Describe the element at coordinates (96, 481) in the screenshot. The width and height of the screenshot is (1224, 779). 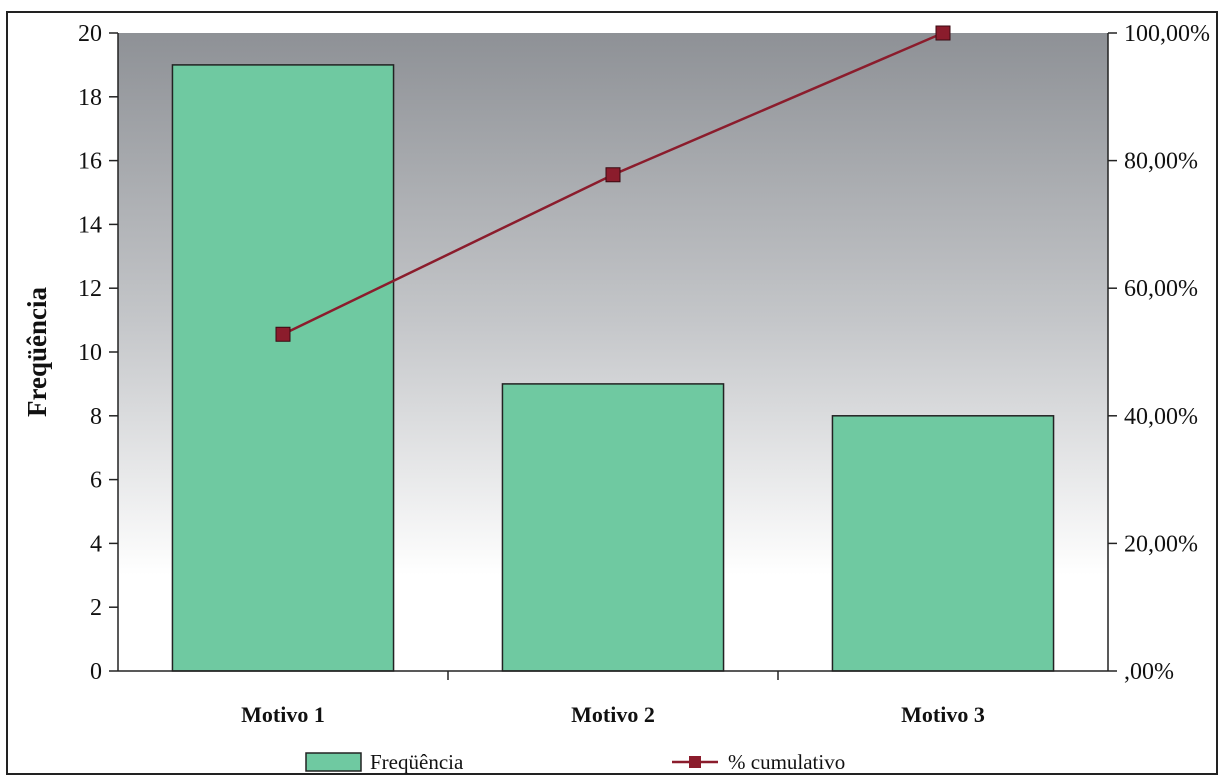
I see `y-tick-label-3: 6` at that location.